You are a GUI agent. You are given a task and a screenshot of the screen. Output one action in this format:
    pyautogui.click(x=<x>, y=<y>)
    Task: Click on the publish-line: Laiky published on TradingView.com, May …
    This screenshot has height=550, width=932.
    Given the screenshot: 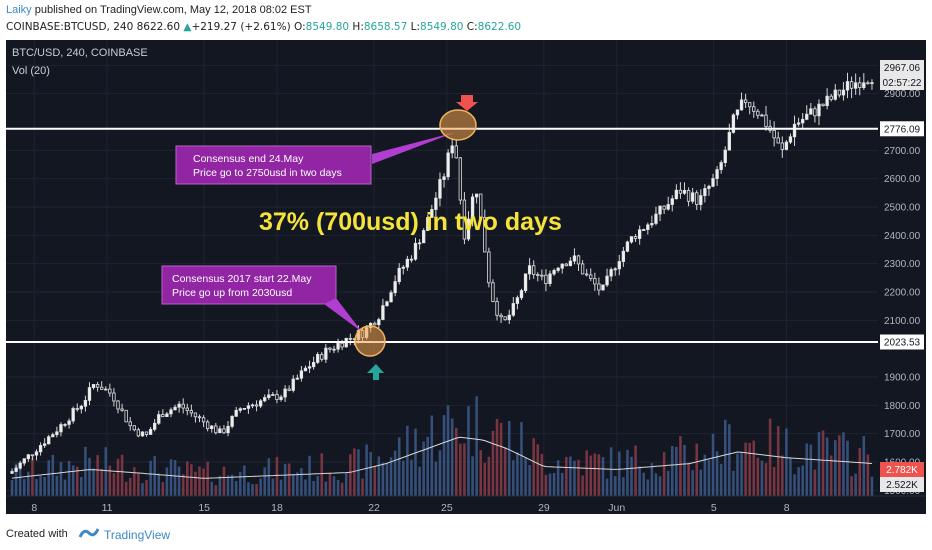 What is the action you would take?
    pyautogui.click(x=159, y=10)
    